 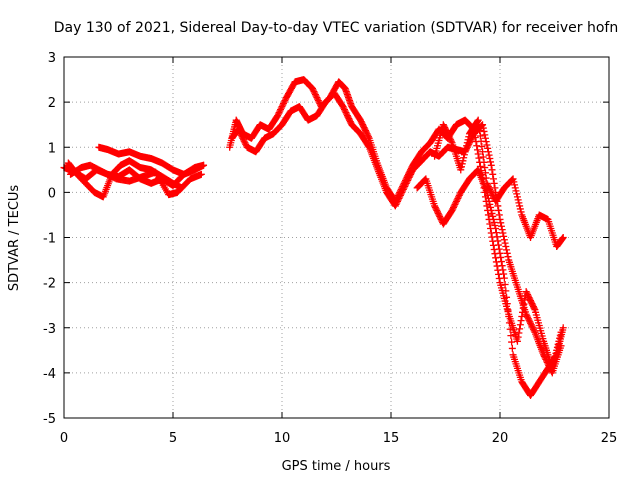 I want to click on x-tick-label: 10, so click(x=282, y=438).